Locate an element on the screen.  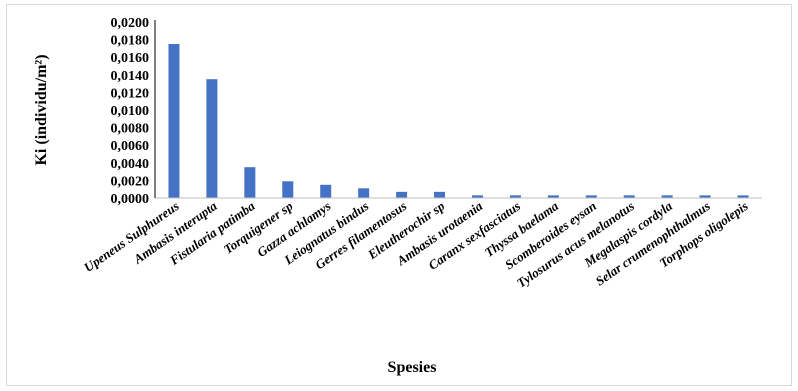
x-axis-title: Spesies is located at coordinates (412, 367).